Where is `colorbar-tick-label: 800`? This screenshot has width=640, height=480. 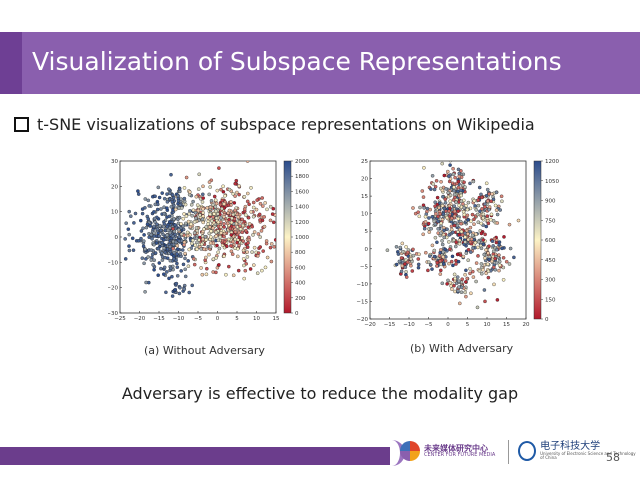
colorbar-tick-label: 800 is located at coordinates (300, 253).